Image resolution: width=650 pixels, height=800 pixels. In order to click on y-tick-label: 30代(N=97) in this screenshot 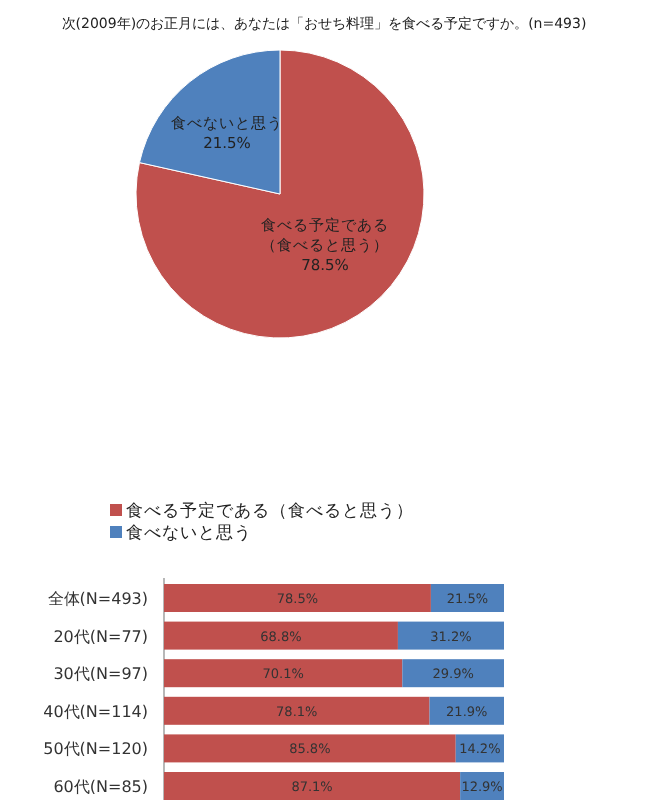, I will do `click(100, 674)`.